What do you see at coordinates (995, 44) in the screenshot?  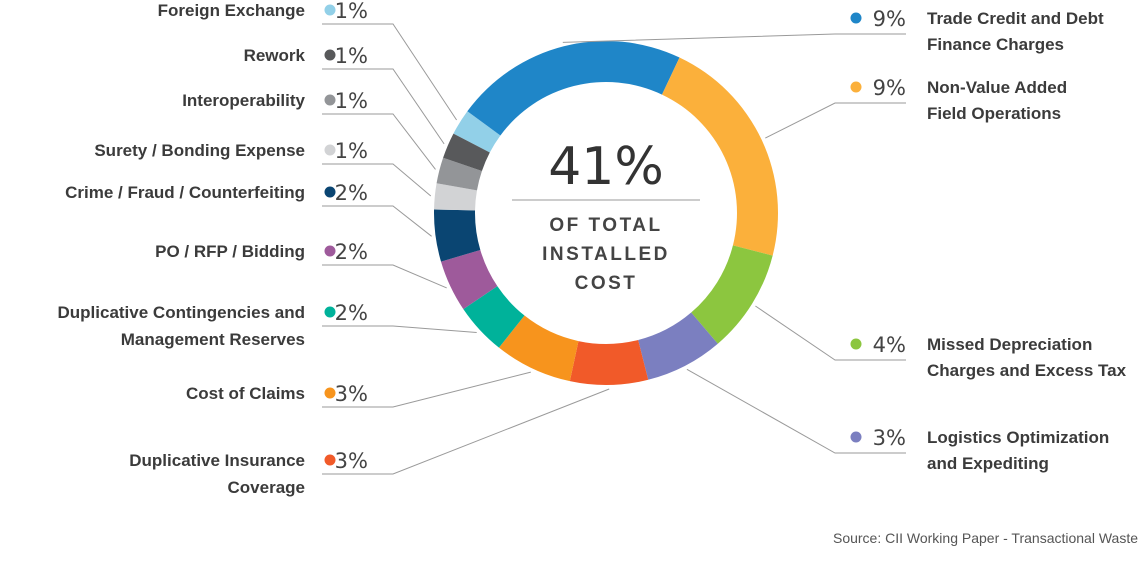 I see `category-label: Finance Charges` at bounding box center [995, 44].